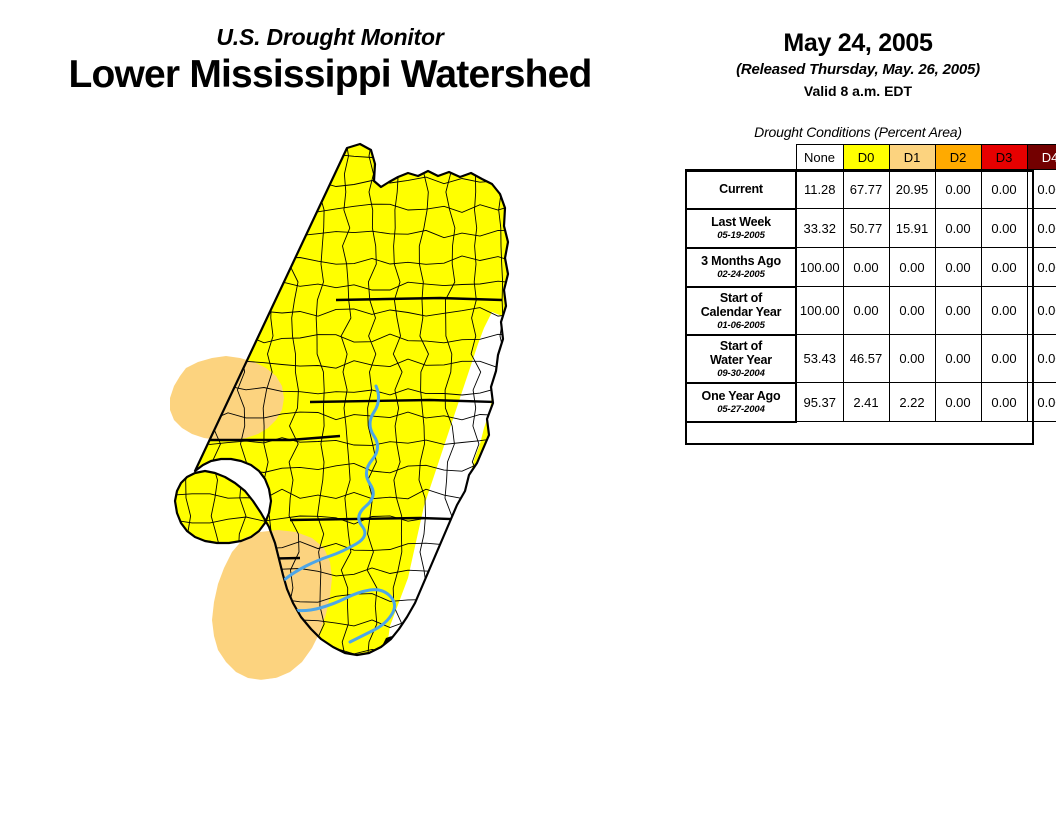 The image size is (1056, 816). I want to click on table-col-header-d1: D1, so click(912, 157).